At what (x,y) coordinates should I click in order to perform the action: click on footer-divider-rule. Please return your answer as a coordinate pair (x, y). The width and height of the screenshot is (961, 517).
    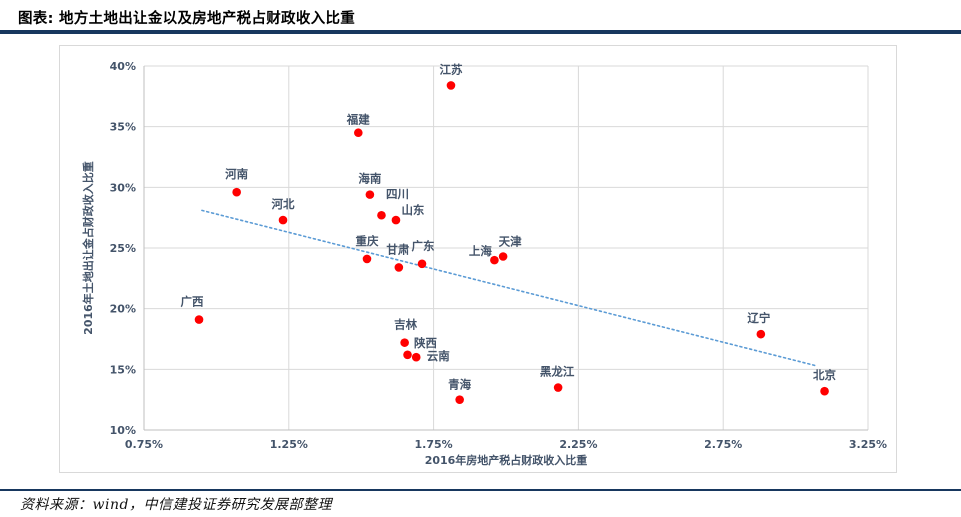
    Looking at the image, I should click on (480, 490).